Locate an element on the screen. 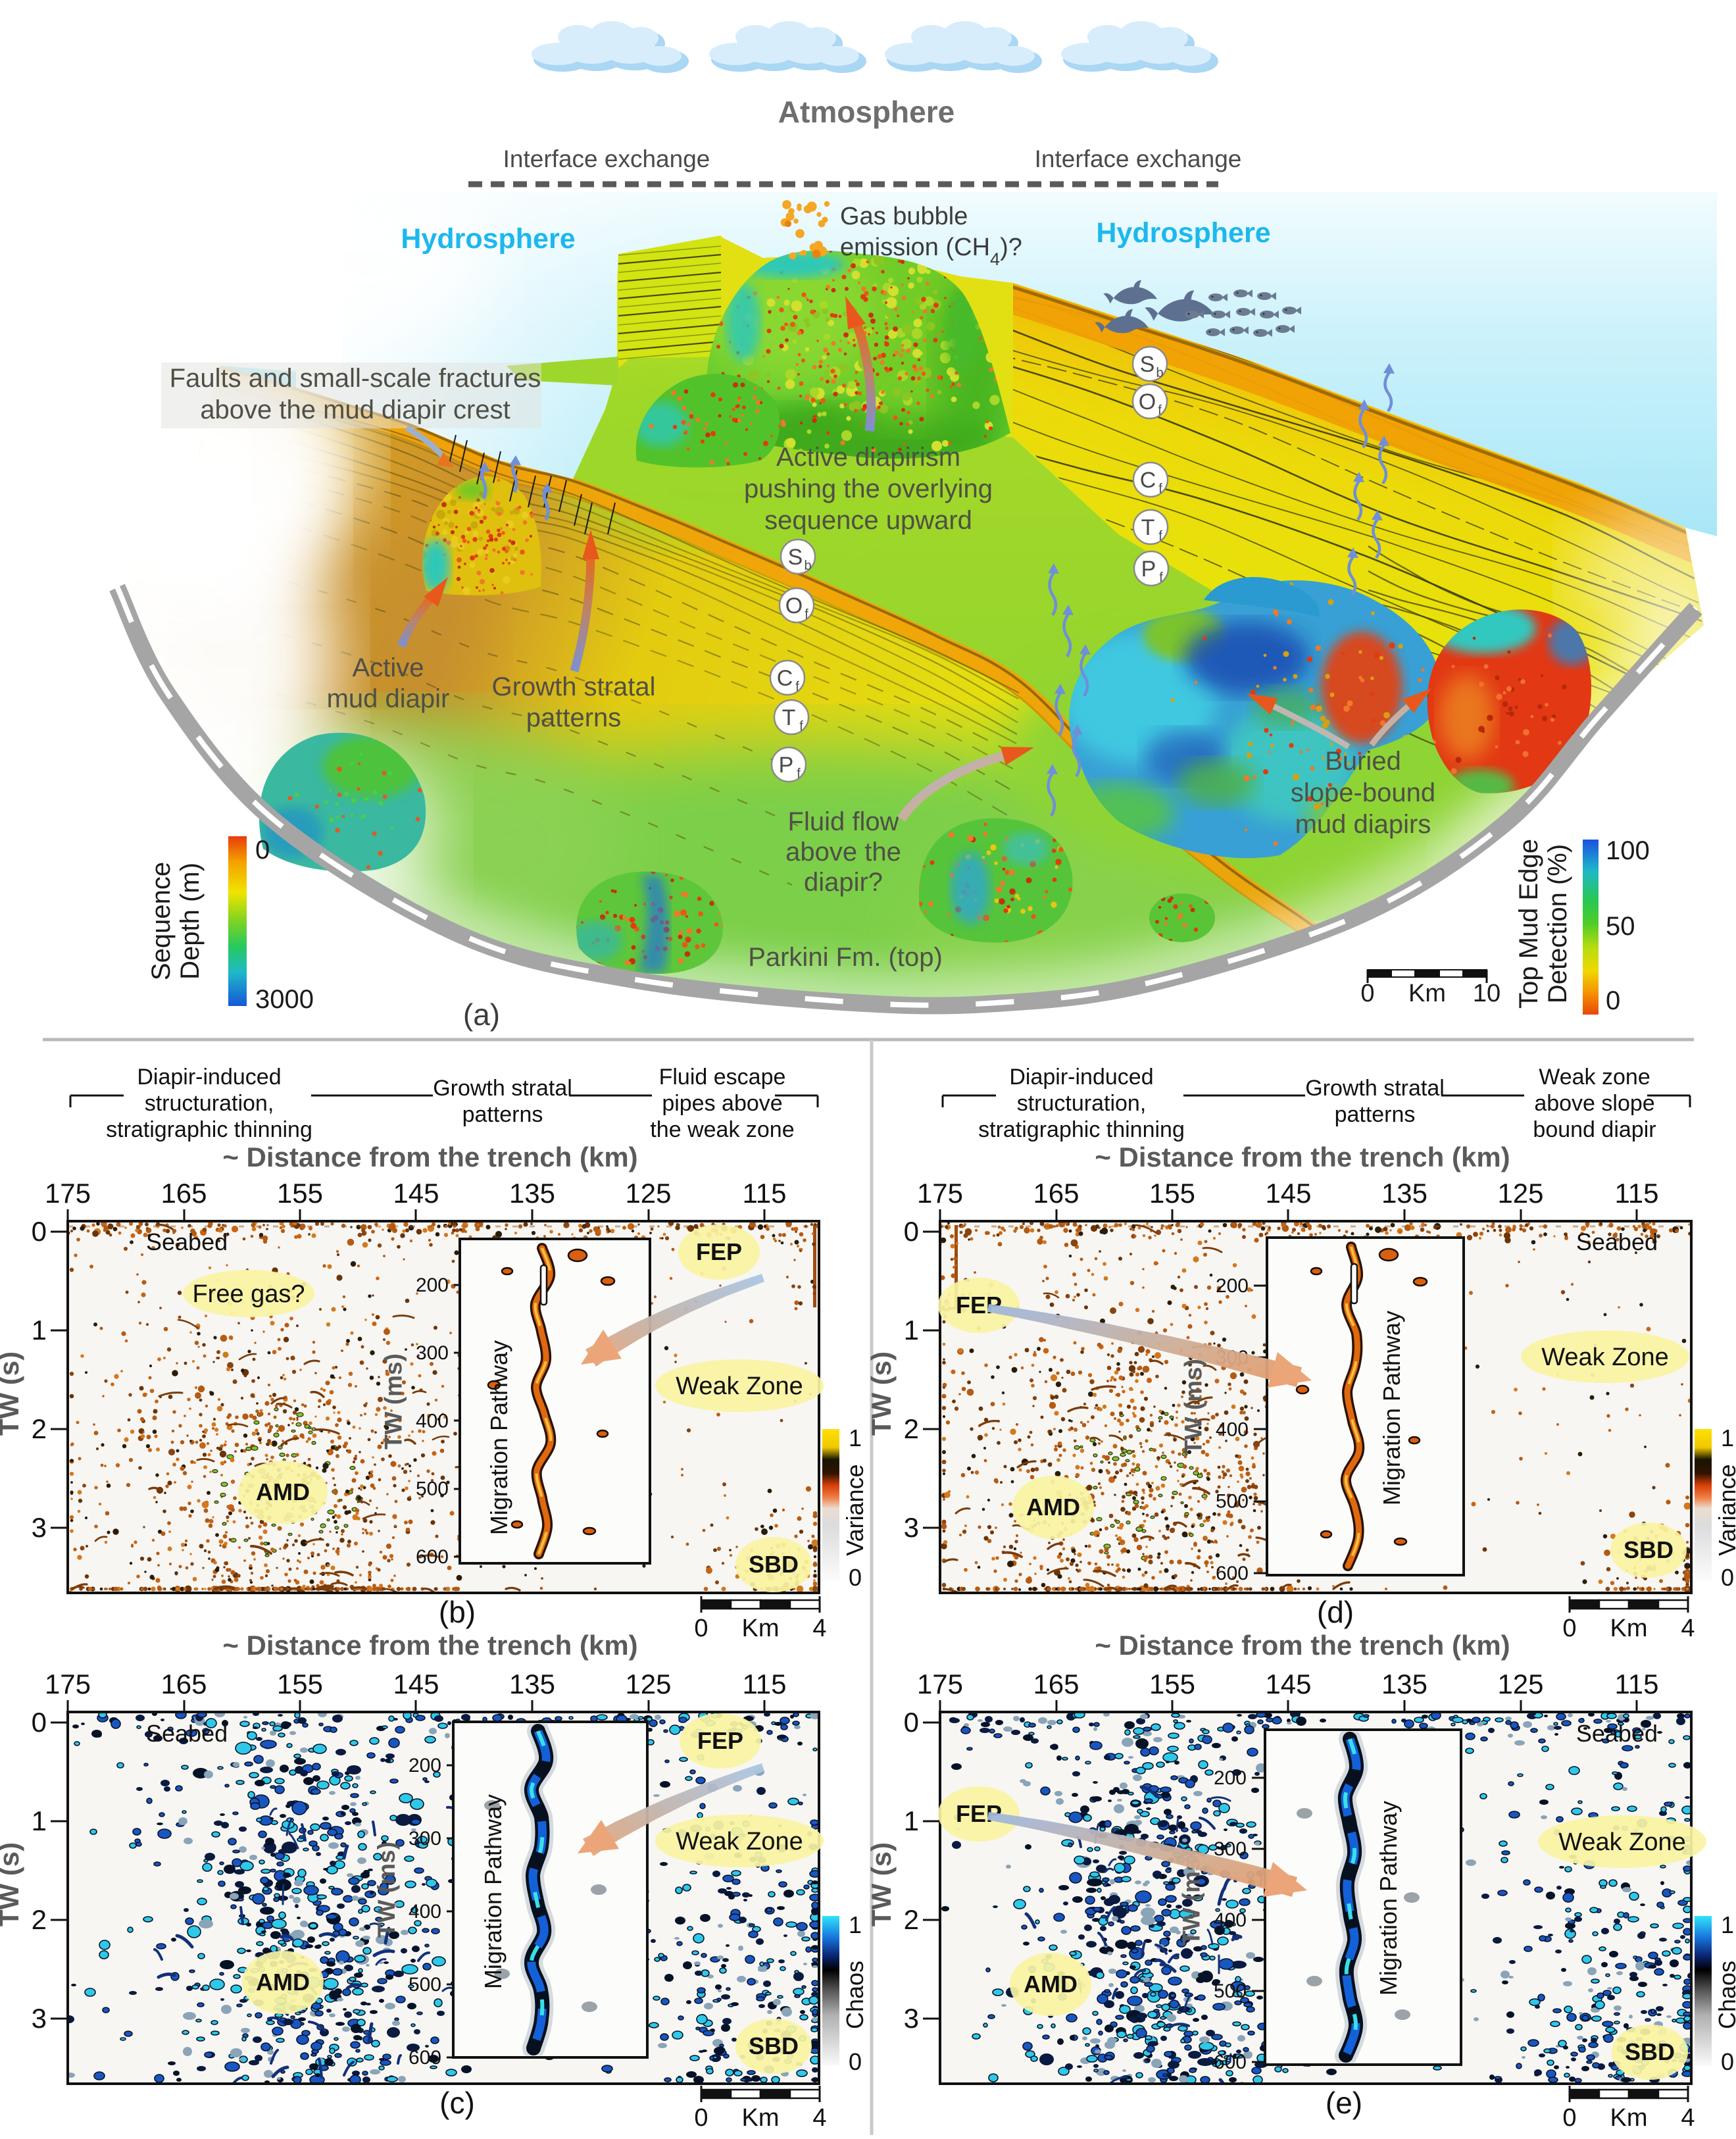 The image size is (1736, 2139). svg-text: above the is located at coordinates (843, 853).